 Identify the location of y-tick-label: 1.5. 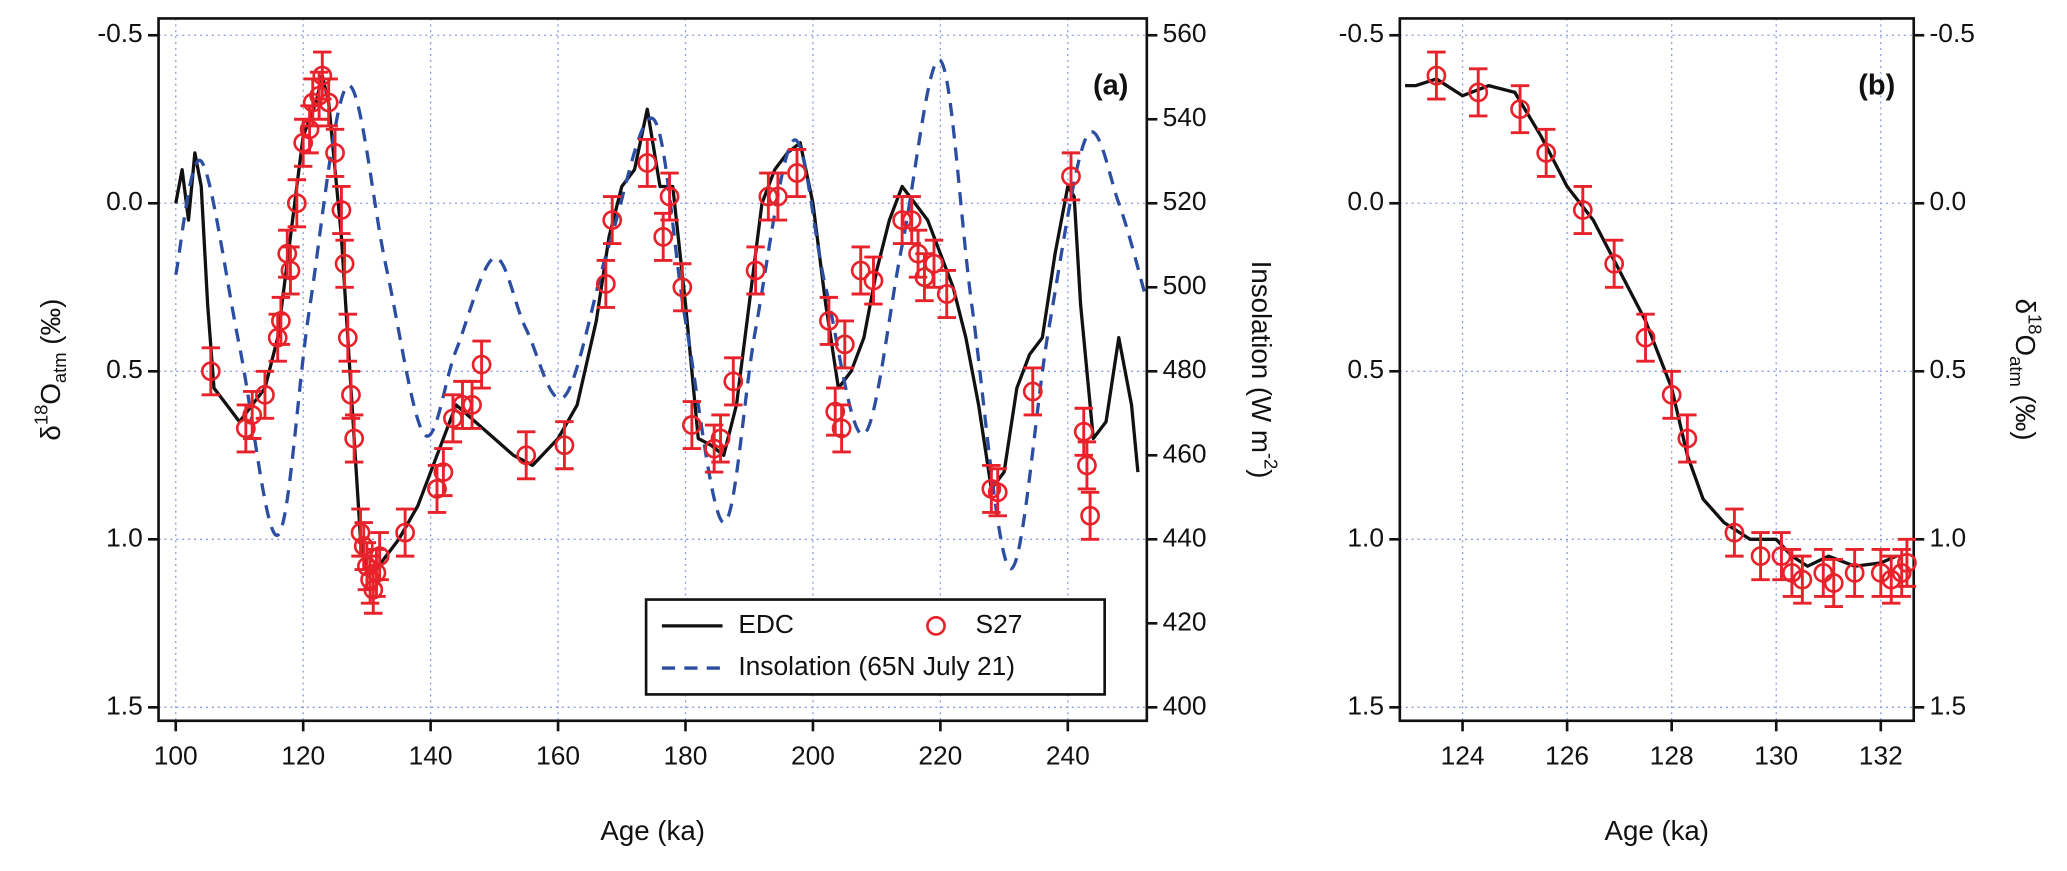
(124, 705).